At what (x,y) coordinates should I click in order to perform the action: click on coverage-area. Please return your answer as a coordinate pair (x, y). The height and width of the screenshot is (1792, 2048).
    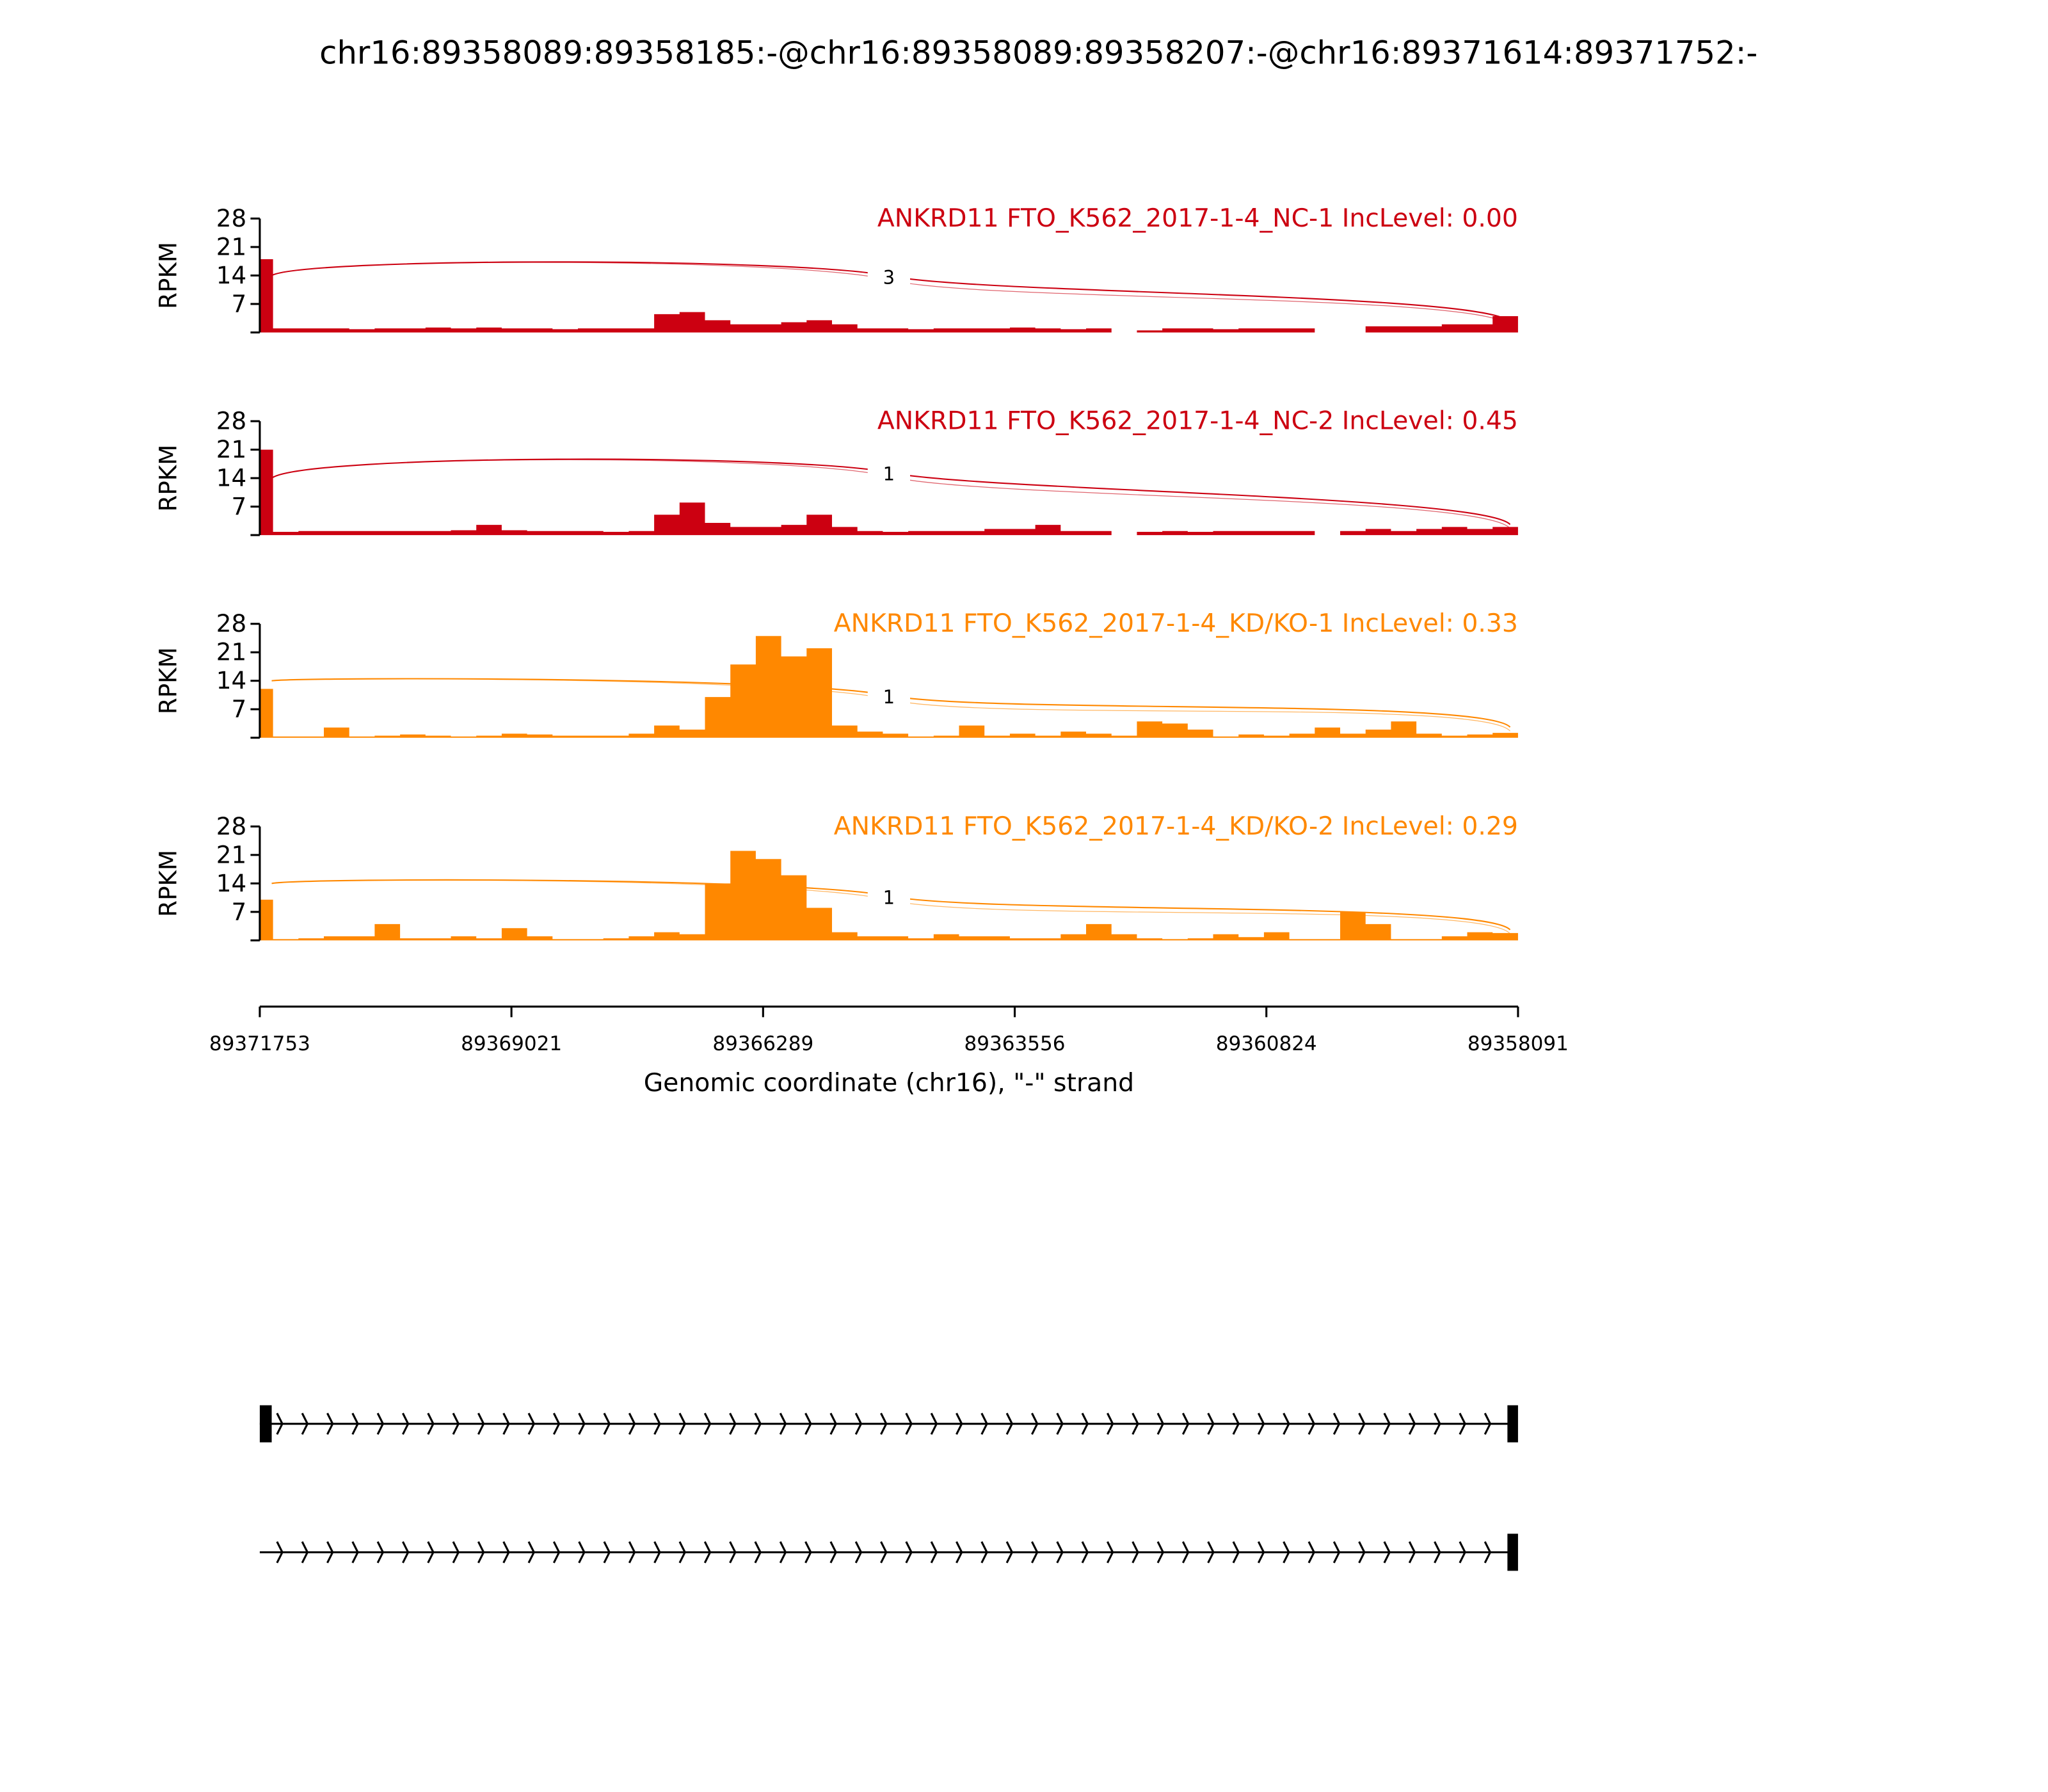
    Looking at the image, I should click on (888, 896).